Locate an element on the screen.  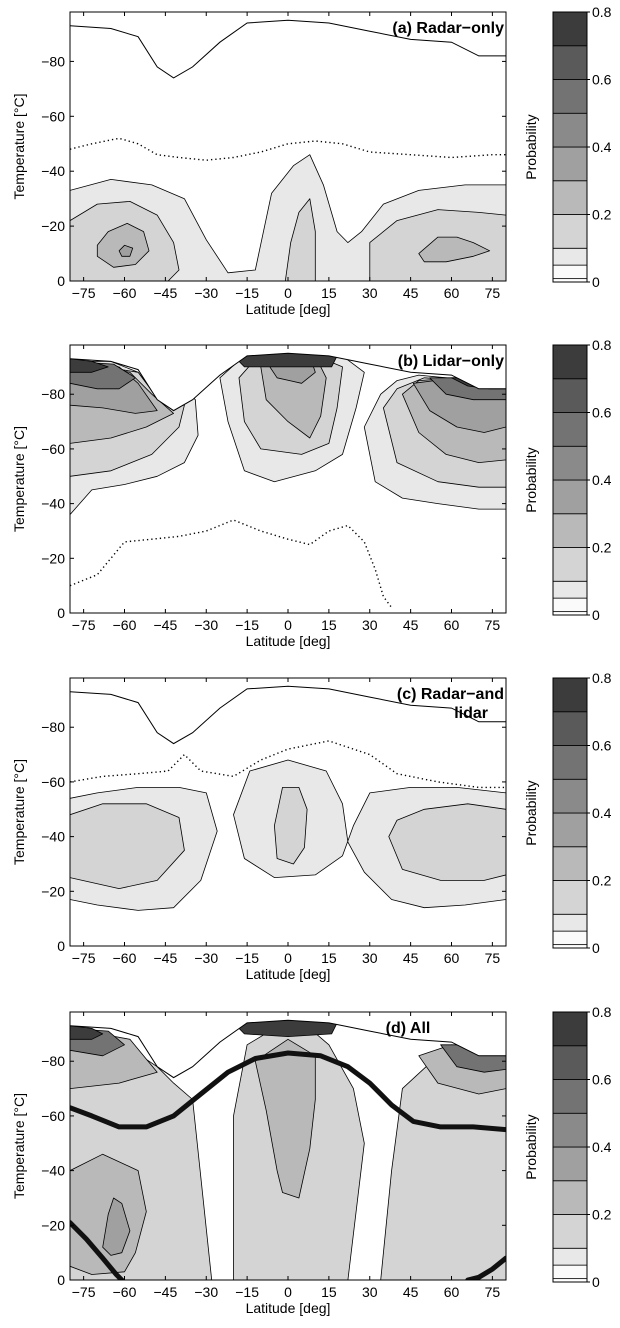
x-tick-label: −15 is located at coordinates (247, 958).